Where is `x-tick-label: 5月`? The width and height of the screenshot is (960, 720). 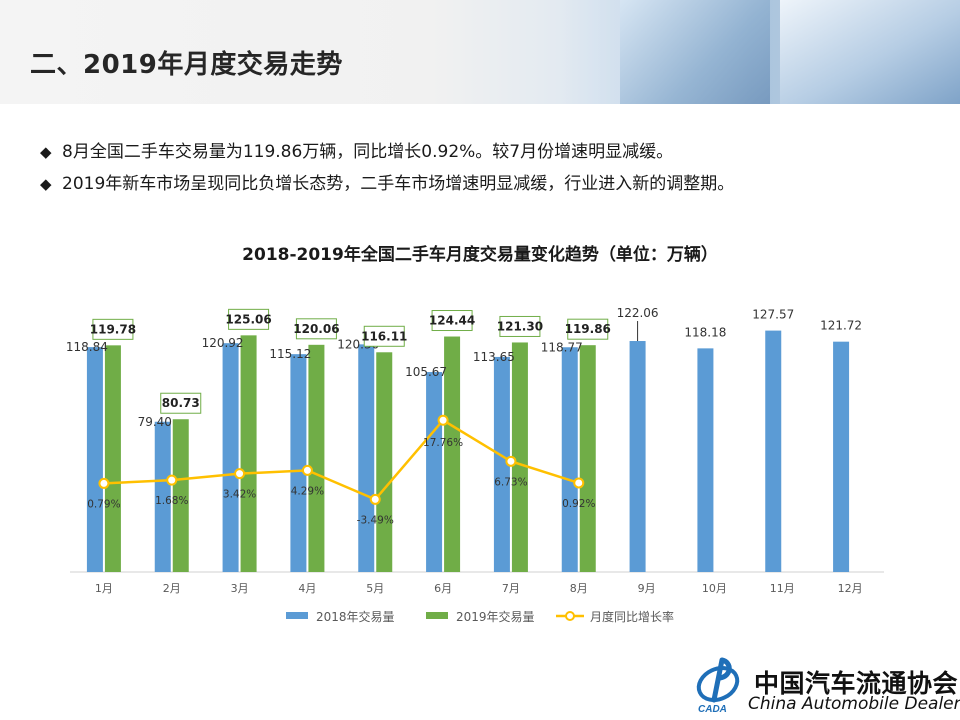
x-tick-label: 5月 is located at coordinates (375, 588).